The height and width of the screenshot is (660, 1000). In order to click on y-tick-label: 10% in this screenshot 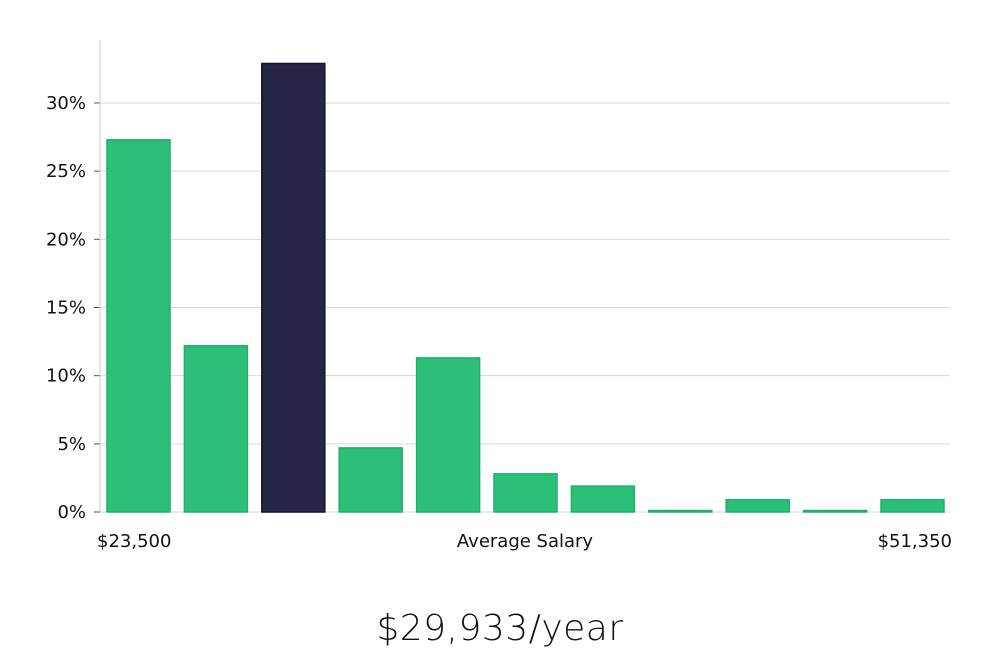, I will do `click(66, 376)`.